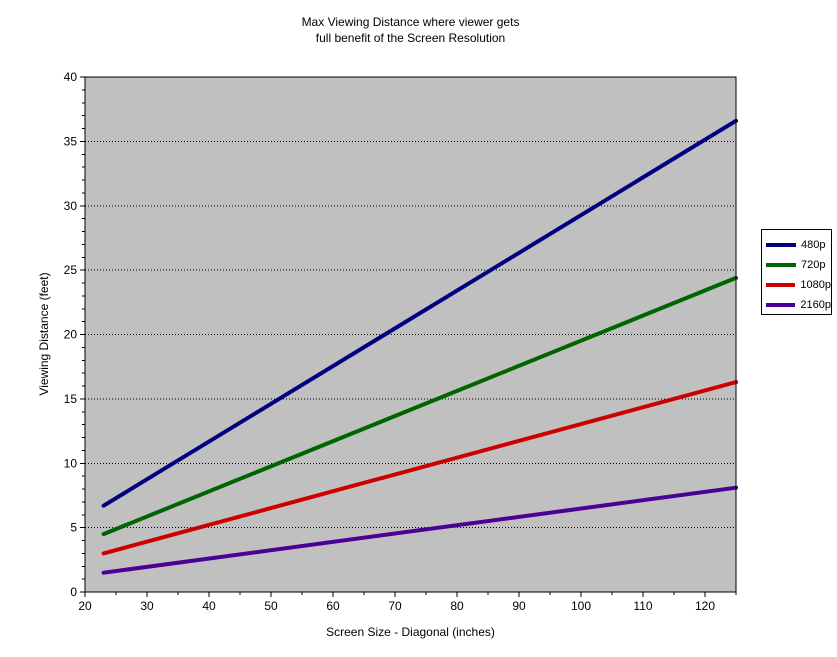 The image size is (837, 657). What do you see at coordinates (71, 77) in the screenshot?
I see `y-tick-label: 40` at bounding box center [71, 77].